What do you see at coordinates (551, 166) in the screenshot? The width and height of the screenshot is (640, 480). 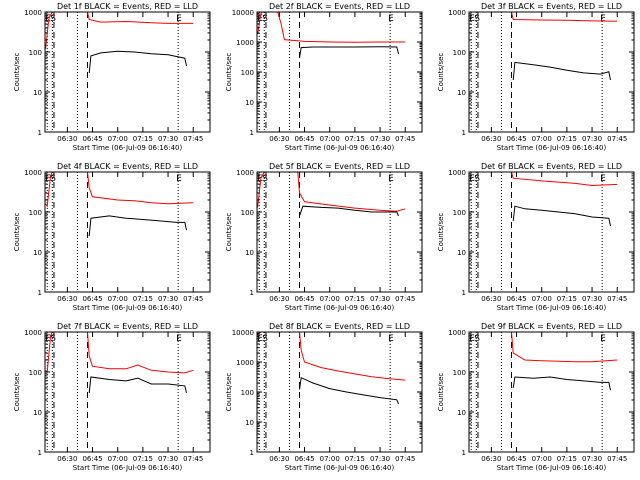 I see `chart-title: Det 6f BLACK = Events, RED = LLD` at bounding box center [551, 166].